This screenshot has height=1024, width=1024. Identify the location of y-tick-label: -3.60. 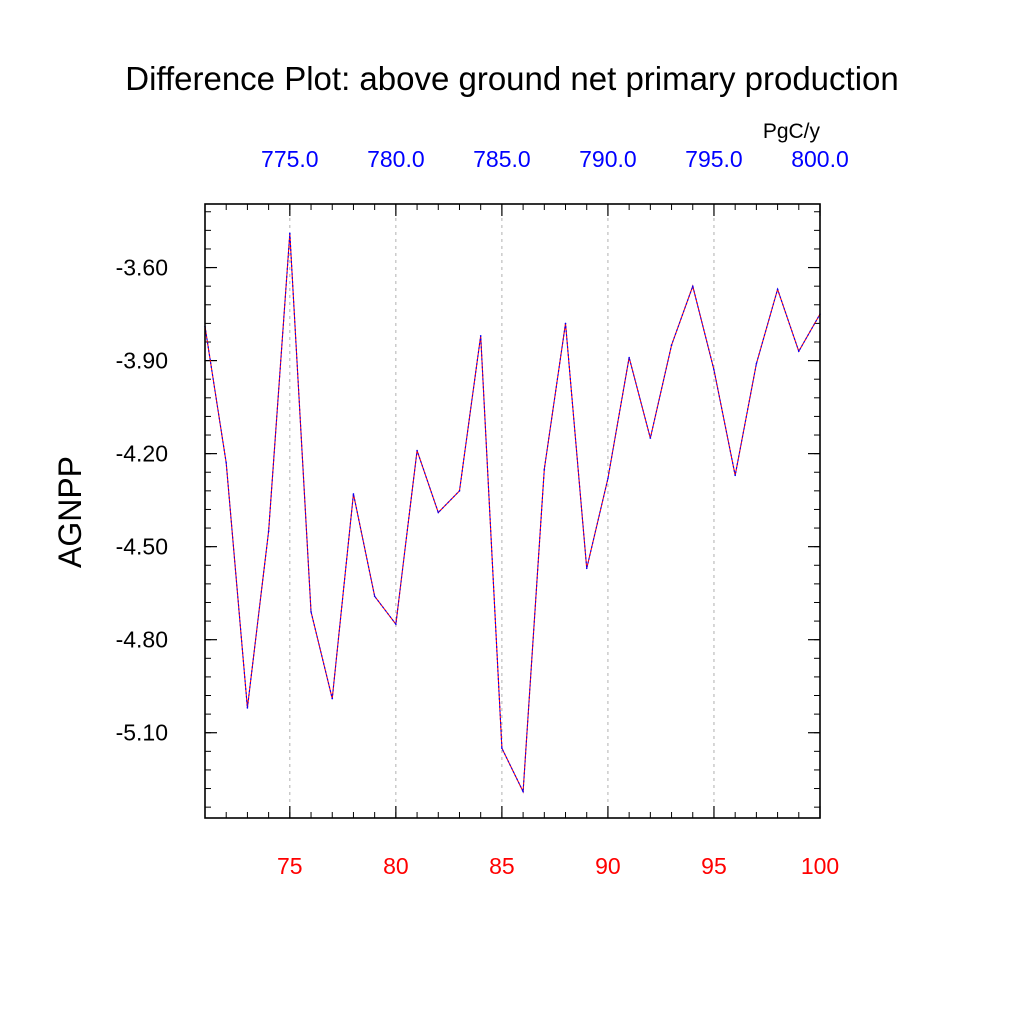
(142, 268).